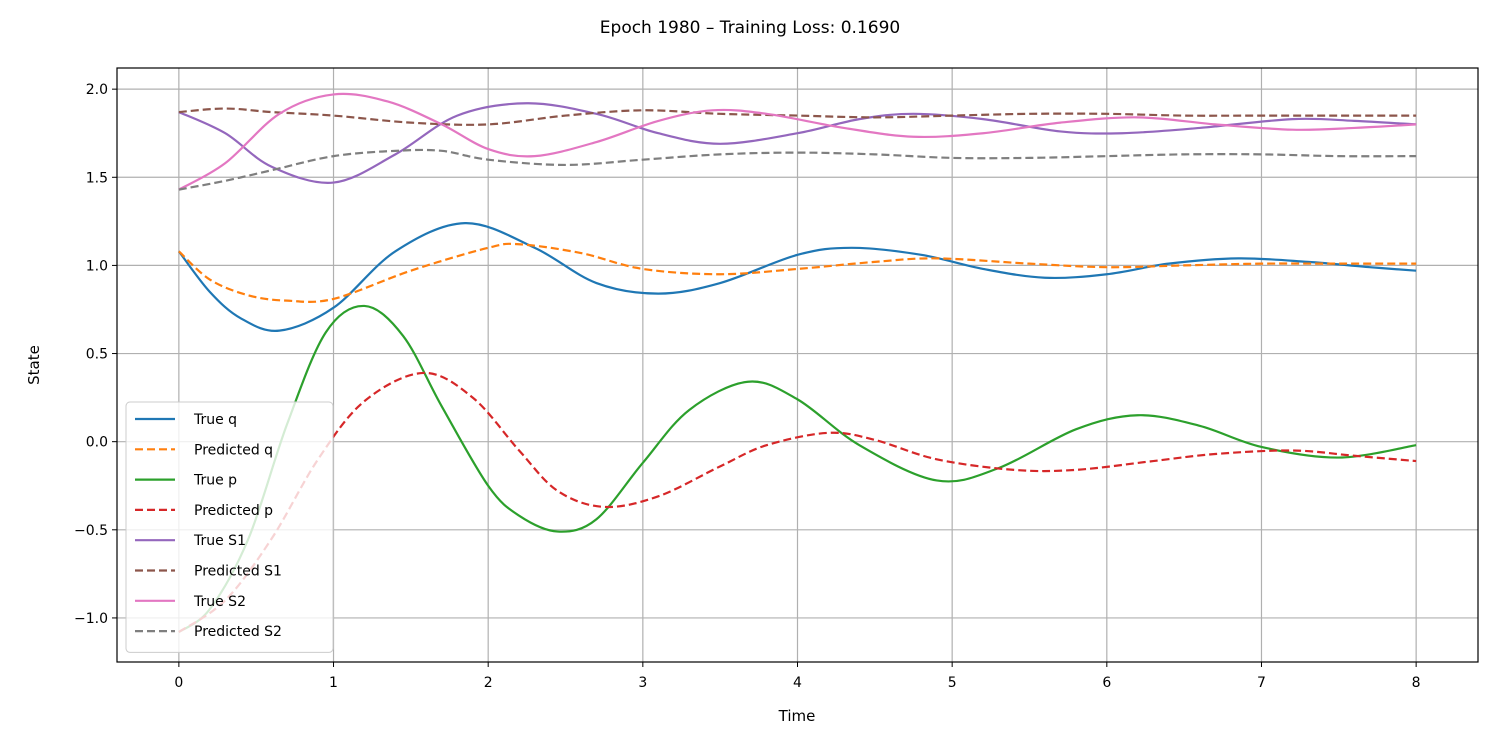 The image size is (1500, 750). Describe the element at coordinates (219, 602) in the screenshot. I see `legend-label: True S2` at that location.